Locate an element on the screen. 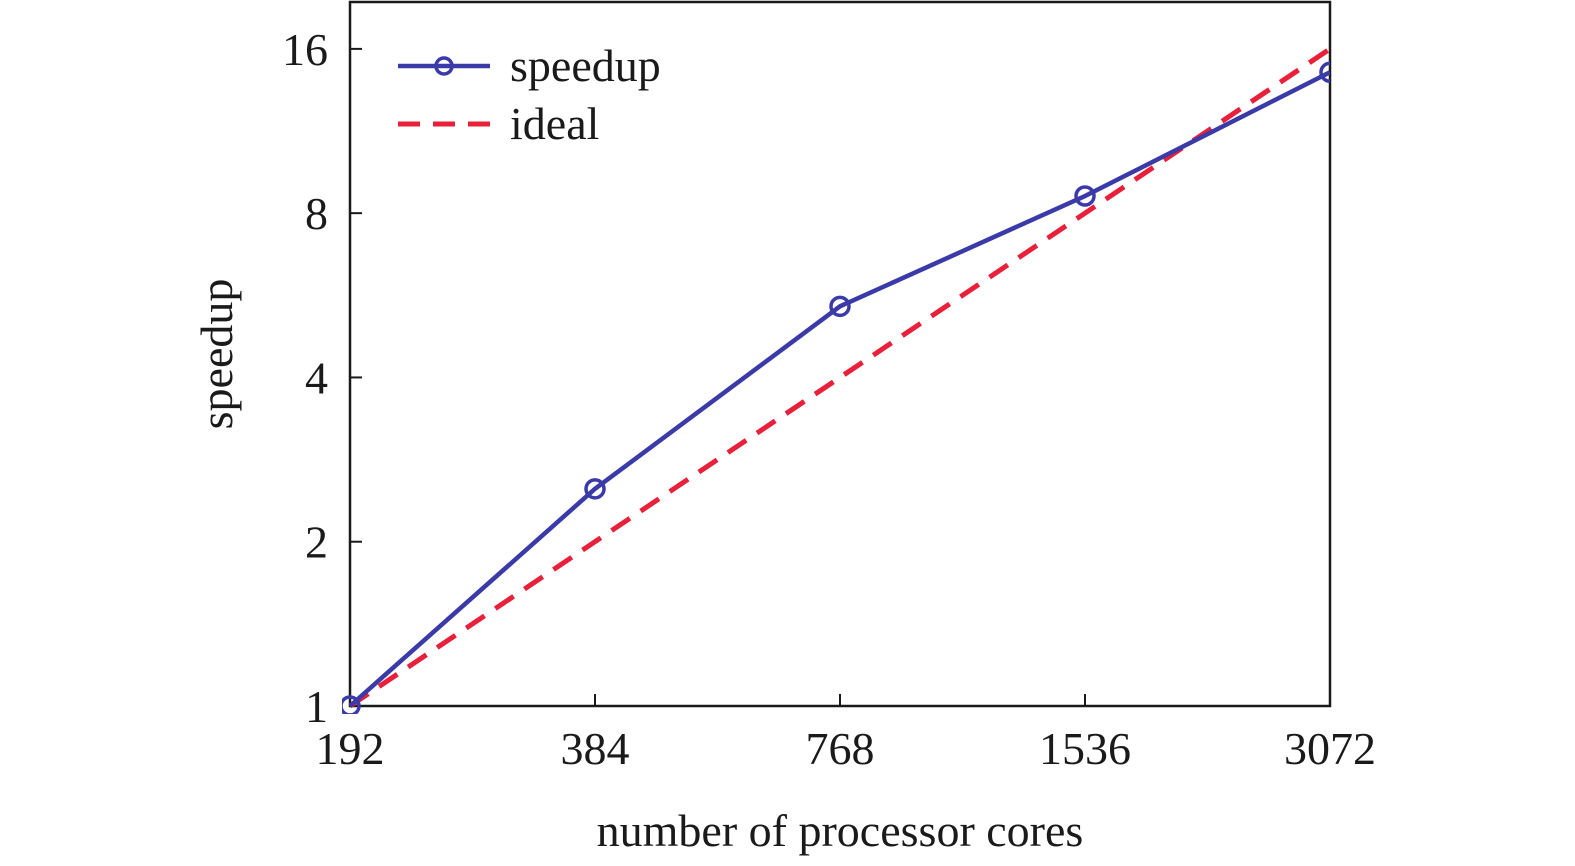  legend-label-ideal: ideal is located at coordinates (554, 123).